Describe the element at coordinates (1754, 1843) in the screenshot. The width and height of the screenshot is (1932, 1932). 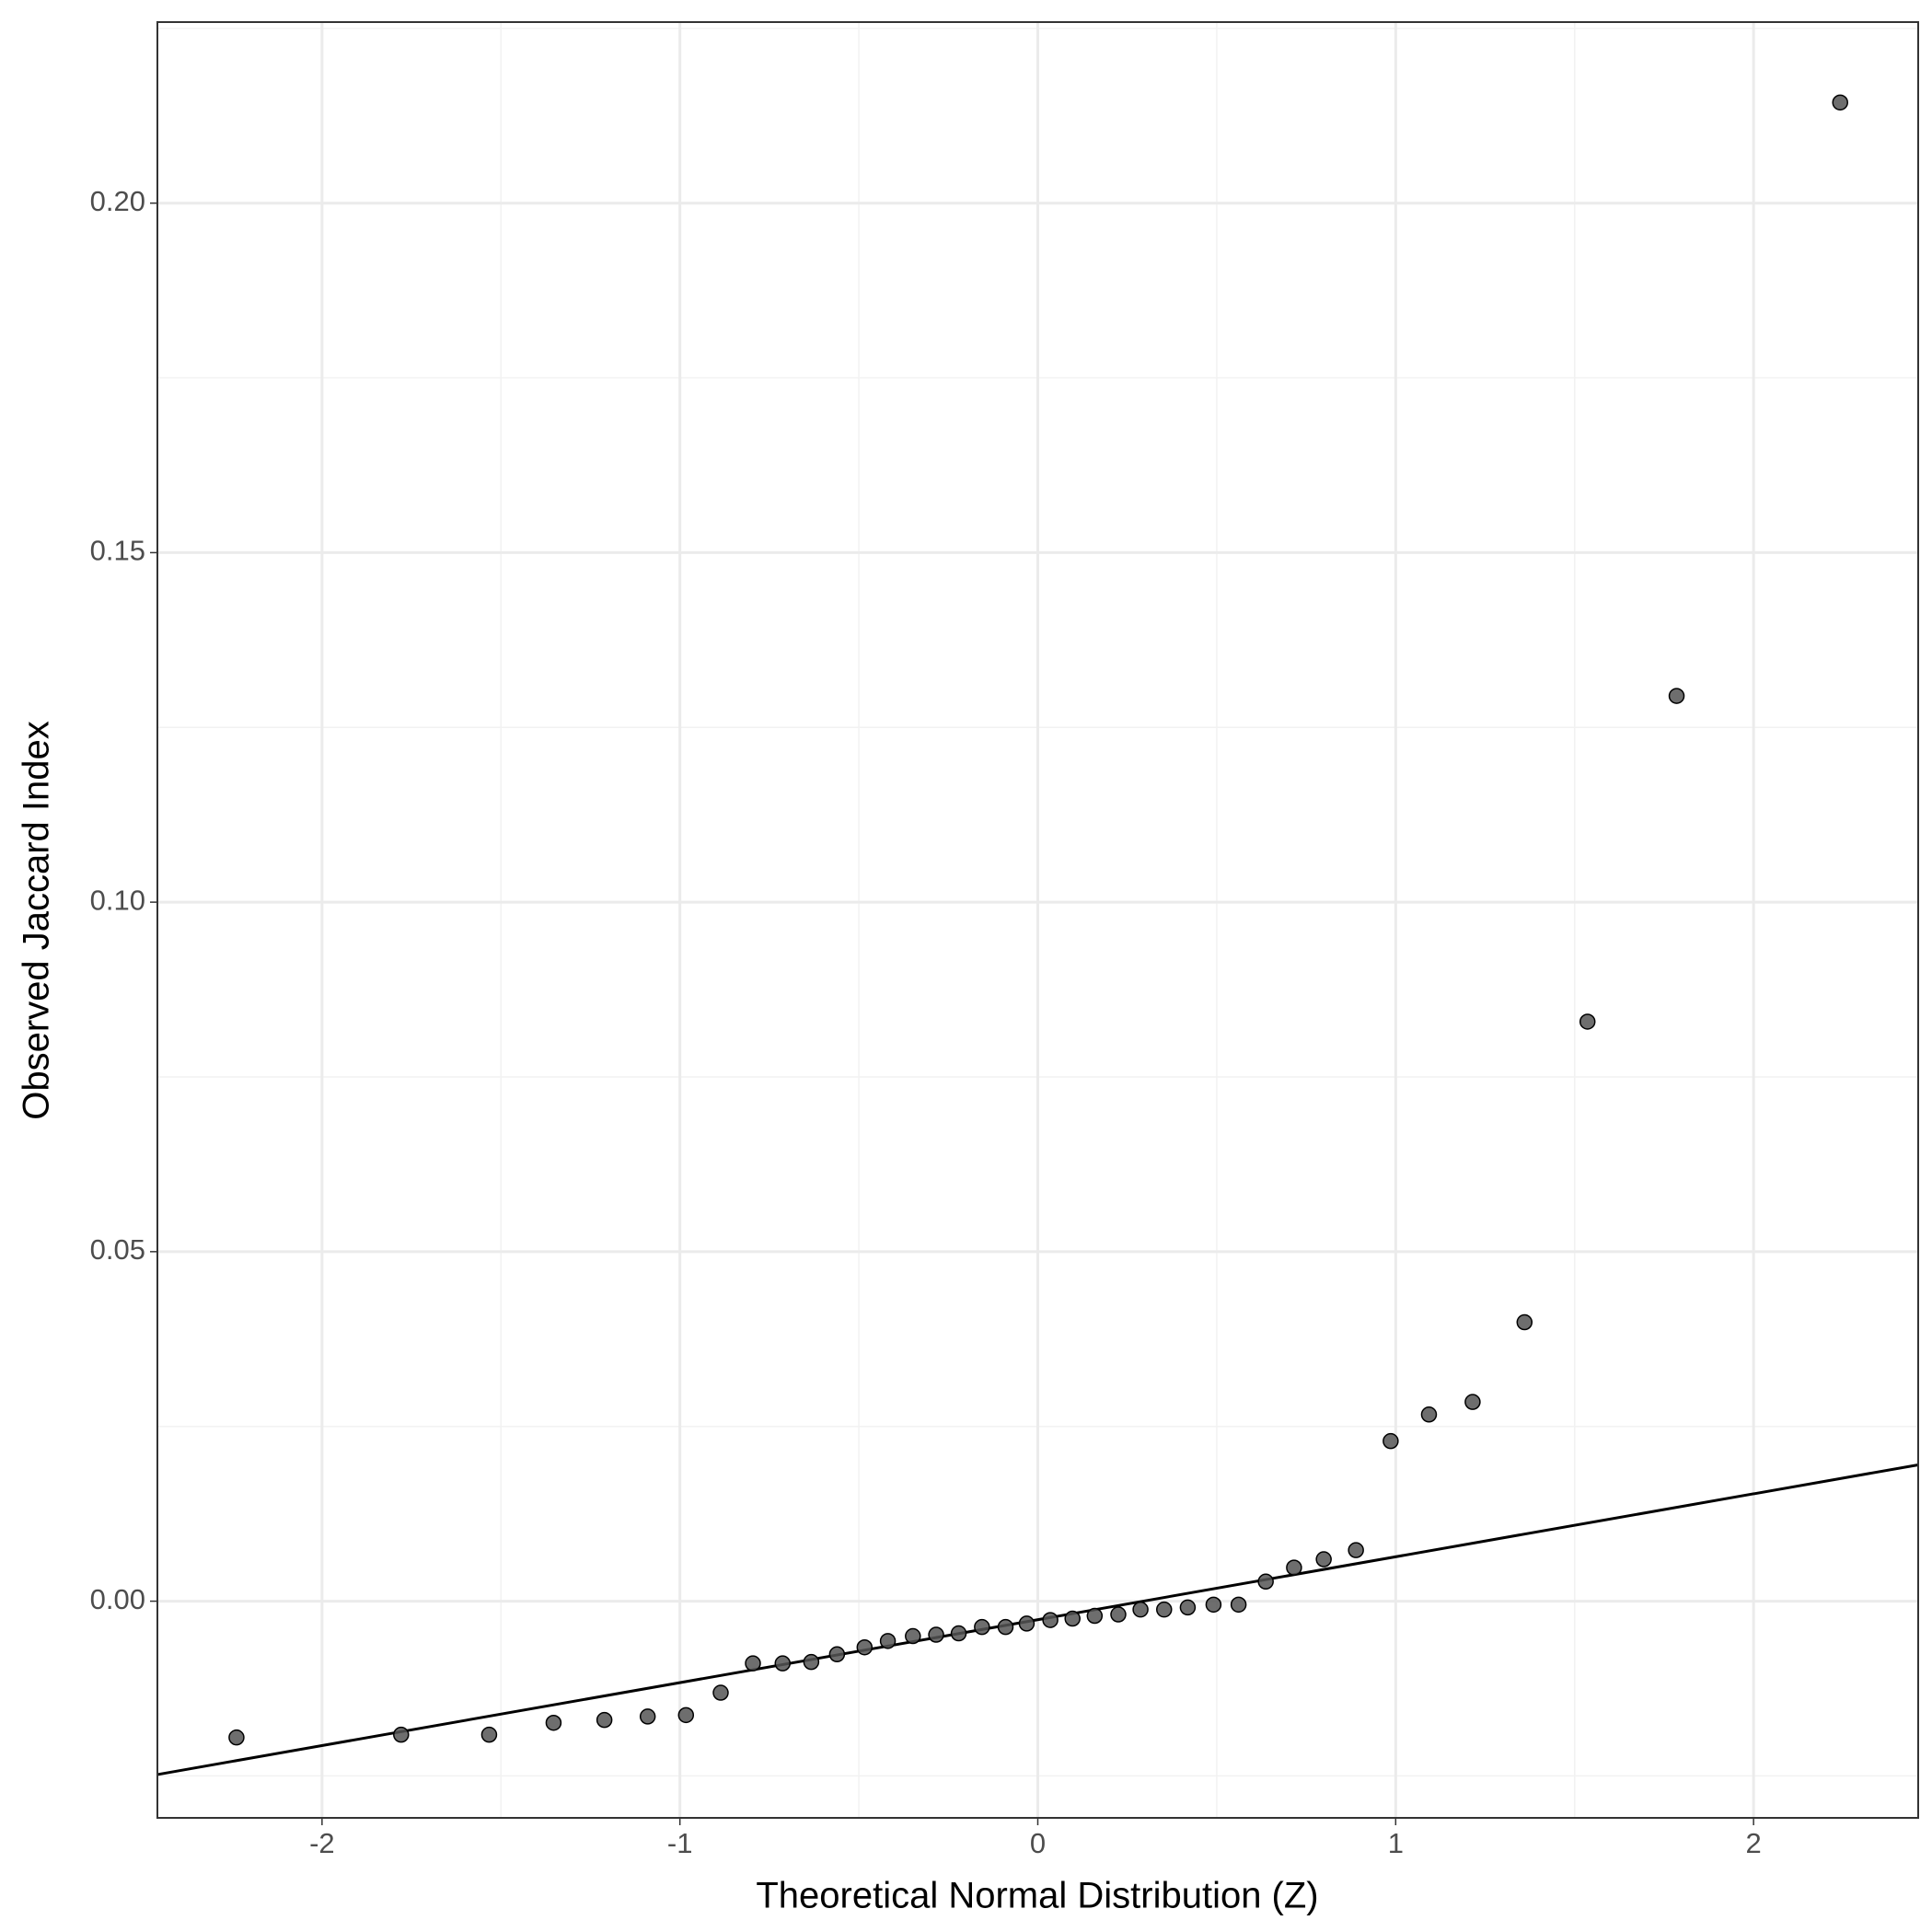
I see `x-tick-label: 2` at that location.